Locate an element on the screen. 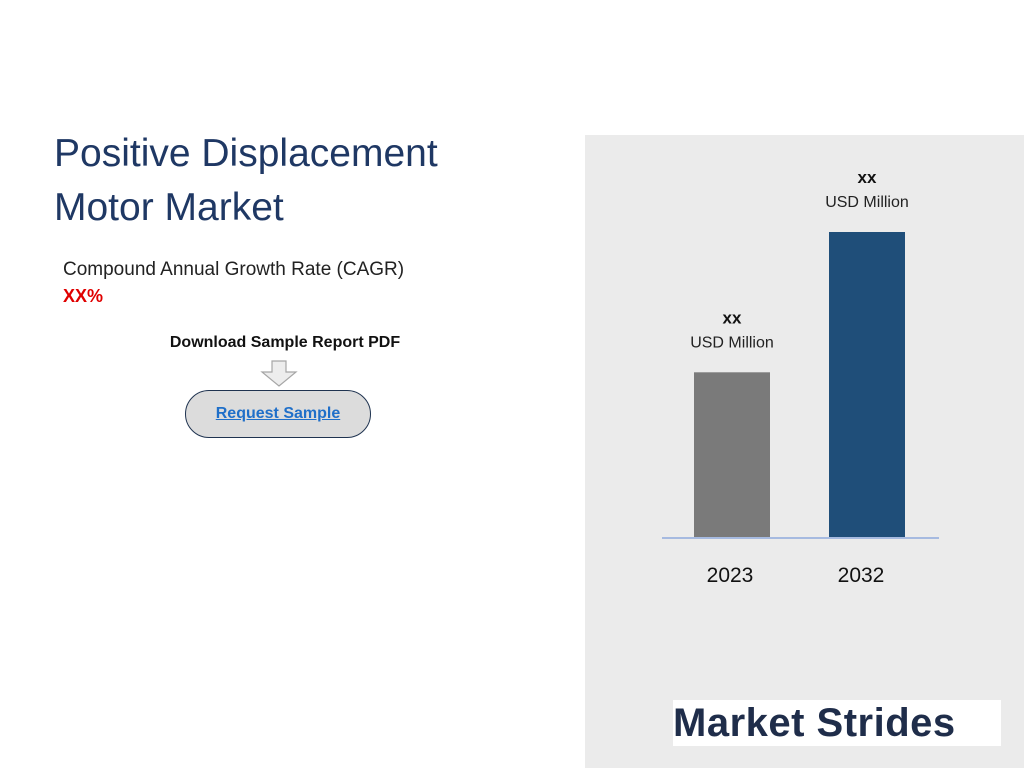 The image size is (1024, 768). request-sample-label: Request Sample is located at coordinates (278, 413).